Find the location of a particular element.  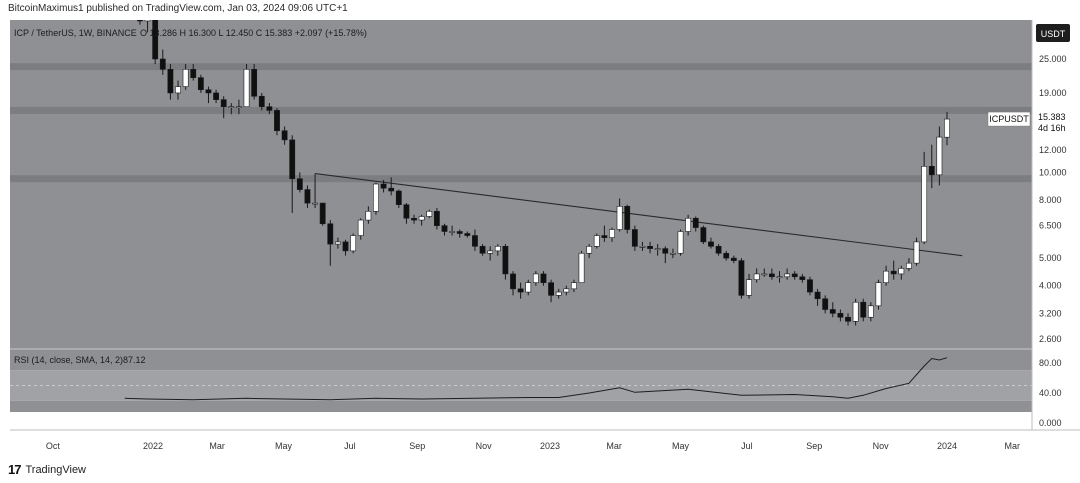

rsi-line is located at coordinates (536, 379).